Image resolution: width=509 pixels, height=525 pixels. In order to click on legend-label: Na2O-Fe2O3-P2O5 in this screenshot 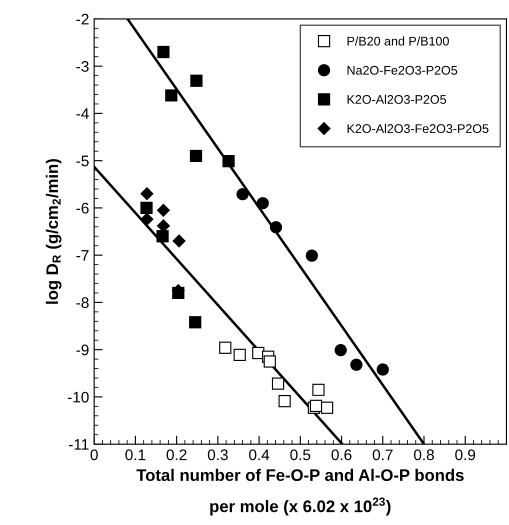, I will do `click(403, 70)`.